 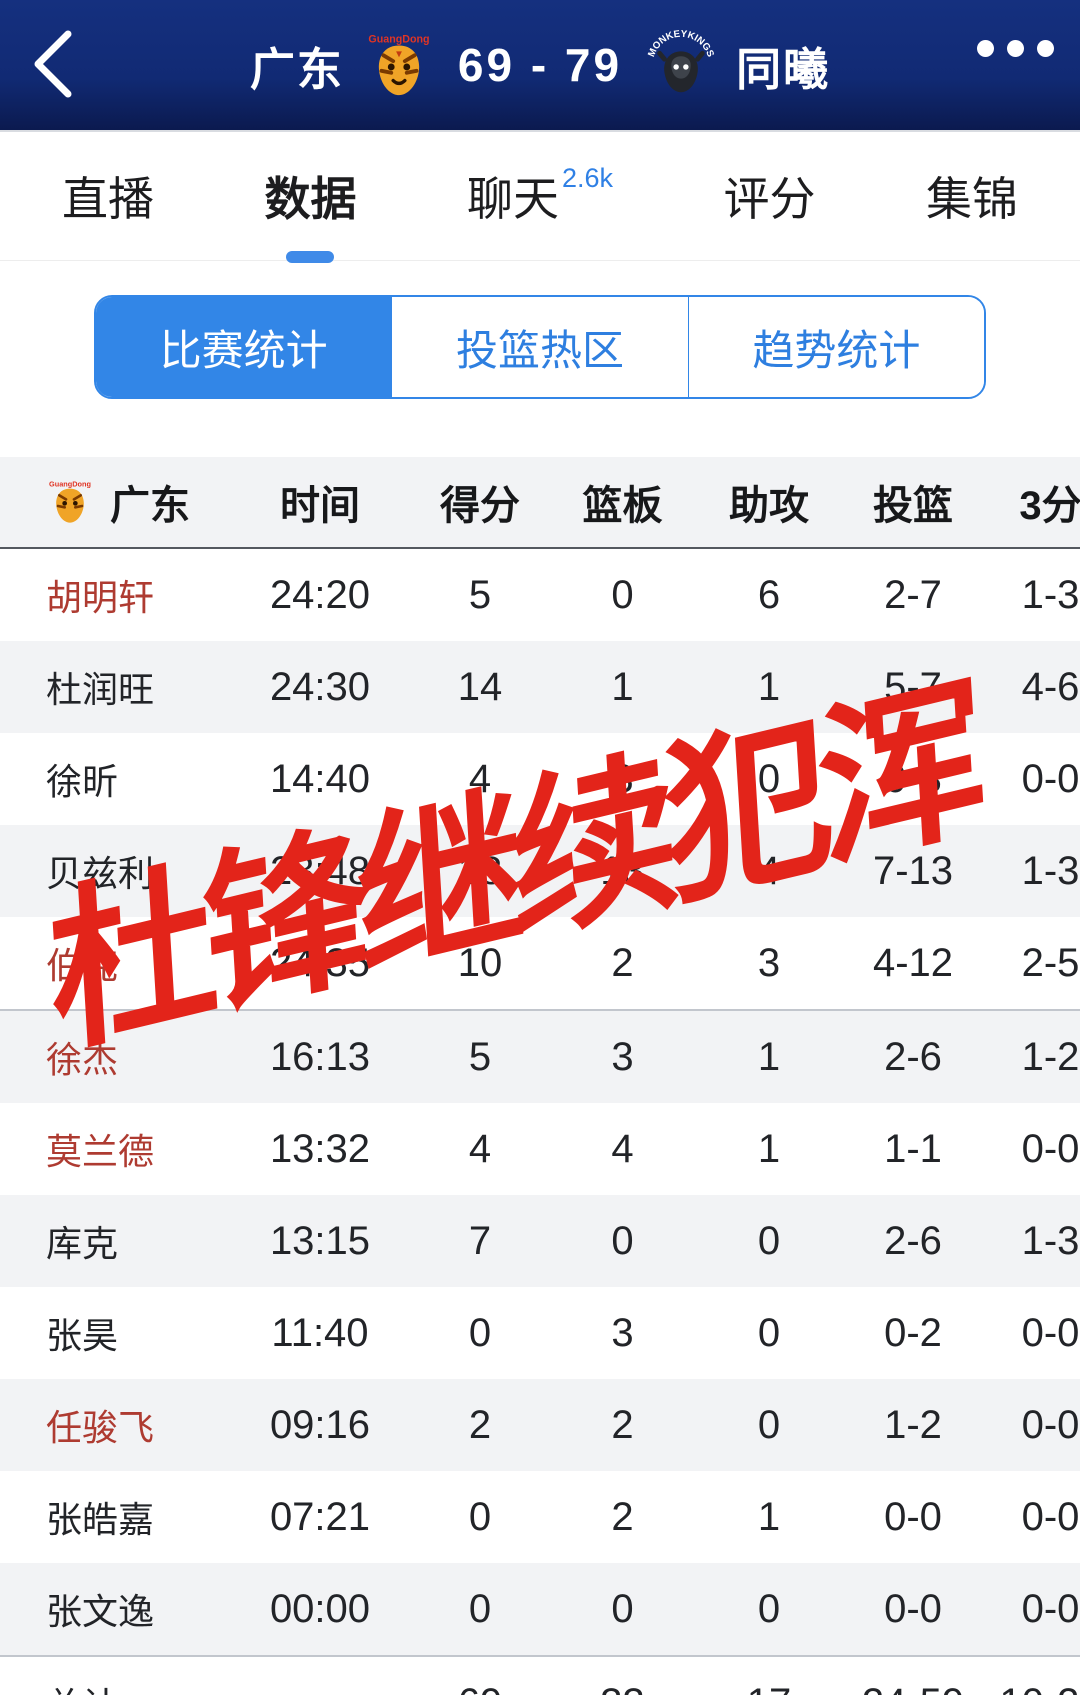 What do you see at coordinates (480, 506) in the screenshot?
I see `column-header-points: 得分` at bounding box center [480, 506].